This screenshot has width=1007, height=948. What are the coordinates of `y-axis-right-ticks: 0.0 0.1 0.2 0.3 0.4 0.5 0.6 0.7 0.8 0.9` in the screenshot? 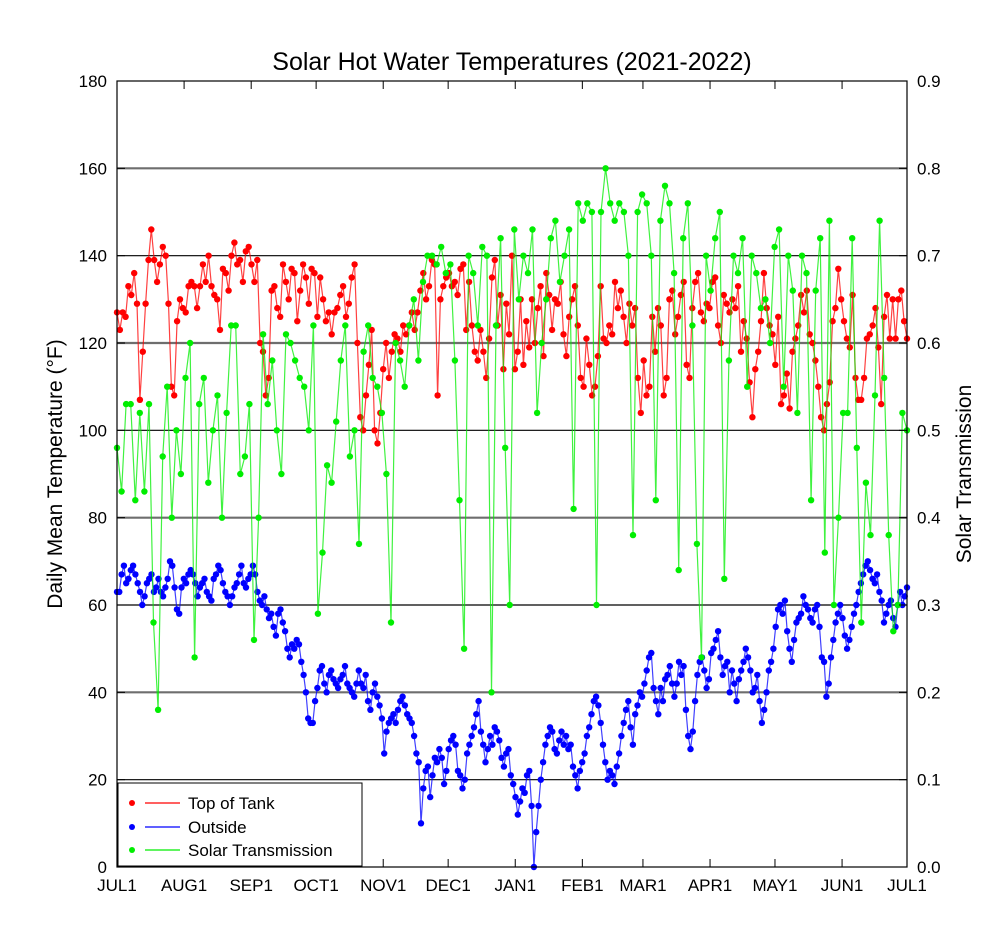 It's located at (920, 474).